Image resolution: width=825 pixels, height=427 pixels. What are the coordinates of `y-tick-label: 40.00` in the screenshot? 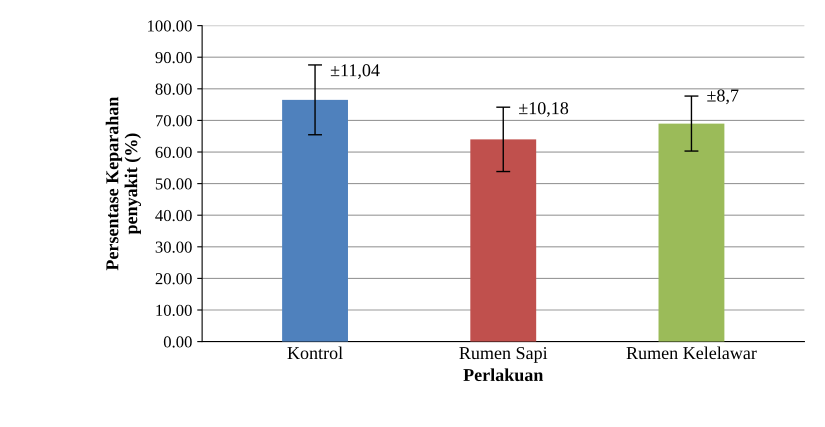 It's located at (173, 216).